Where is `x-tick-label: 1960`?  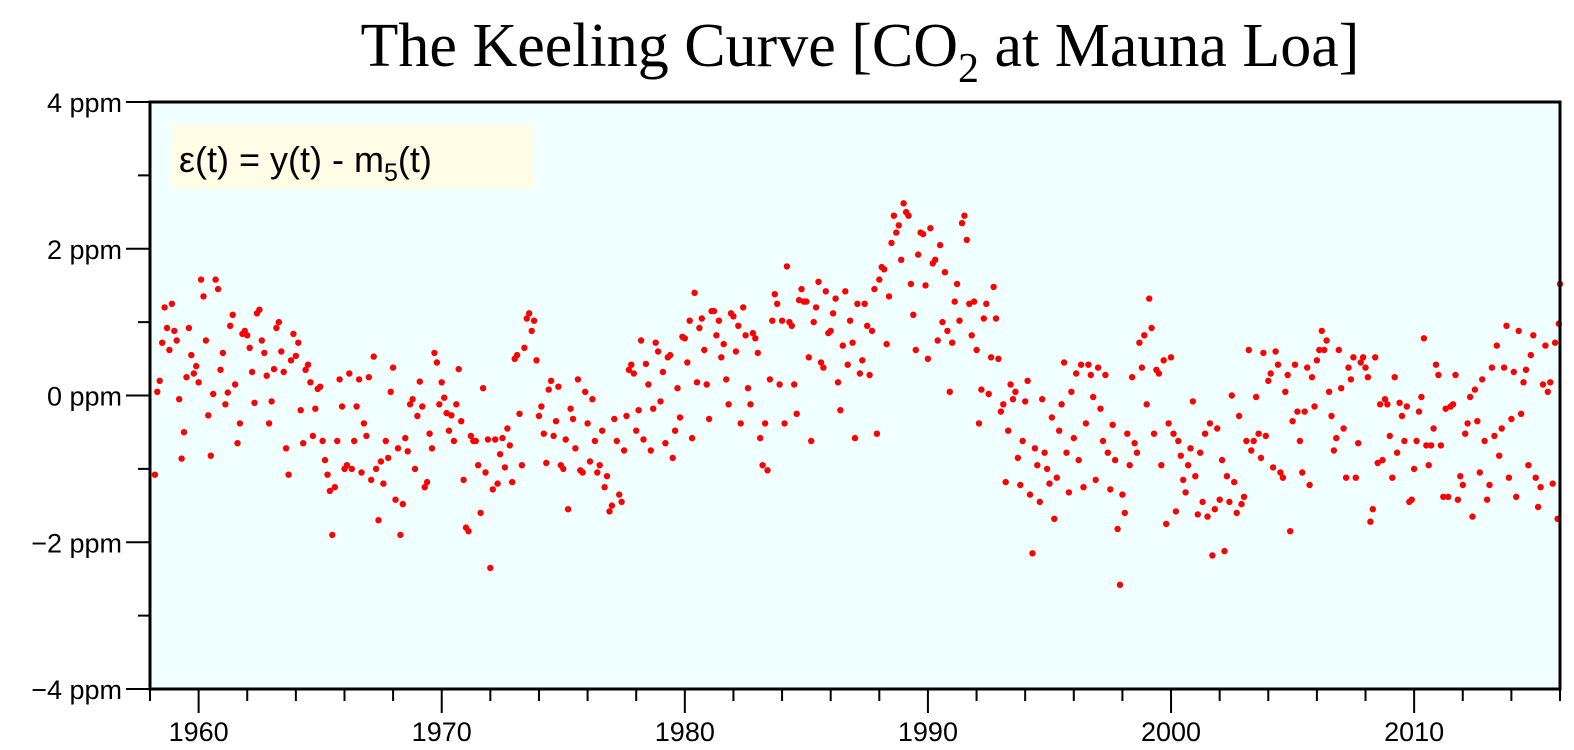
x-tick-label: 1960 is located at coordinates (199, 732).